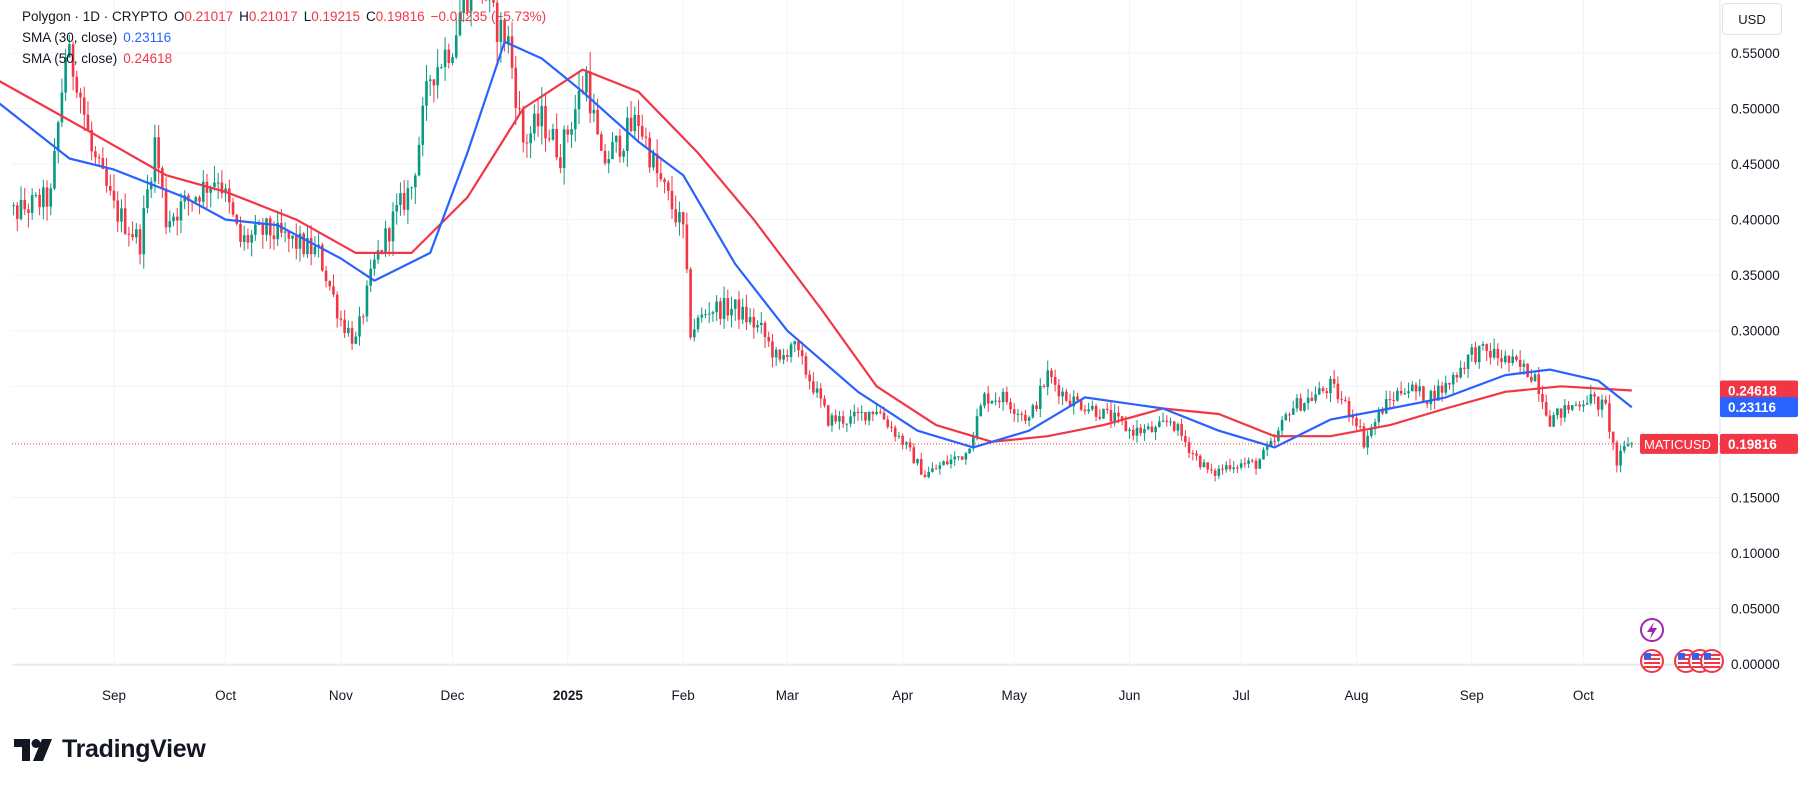 This screenshot has height=787, width=1815. What do you see at coordinates (488, 16) in the screenshot?
I see `change-value: −0.01235 (−5.73%)` at bounding box center [488, 16].